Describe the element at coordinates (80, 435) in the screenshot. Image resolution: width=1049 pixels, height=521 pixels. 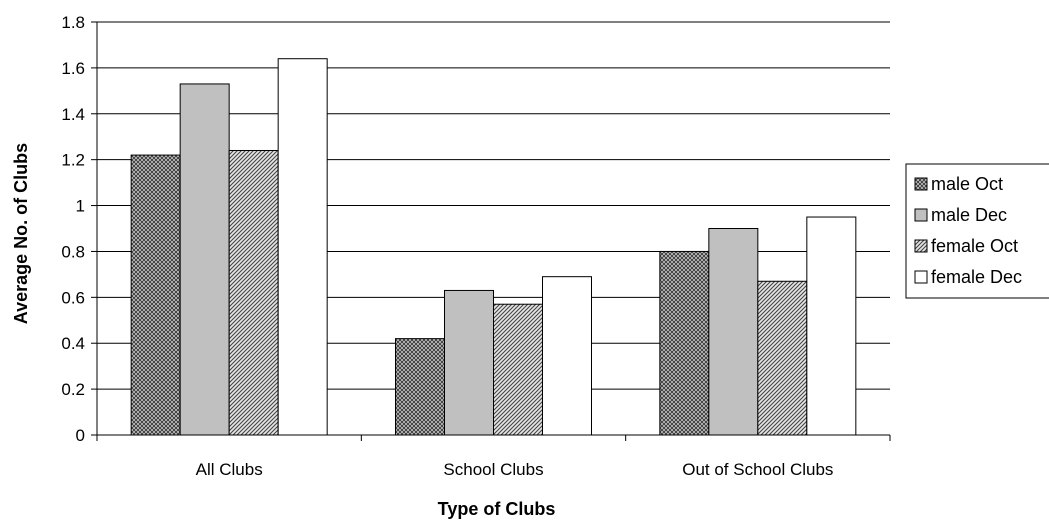
I see `y-tick-label: 0` at that location.